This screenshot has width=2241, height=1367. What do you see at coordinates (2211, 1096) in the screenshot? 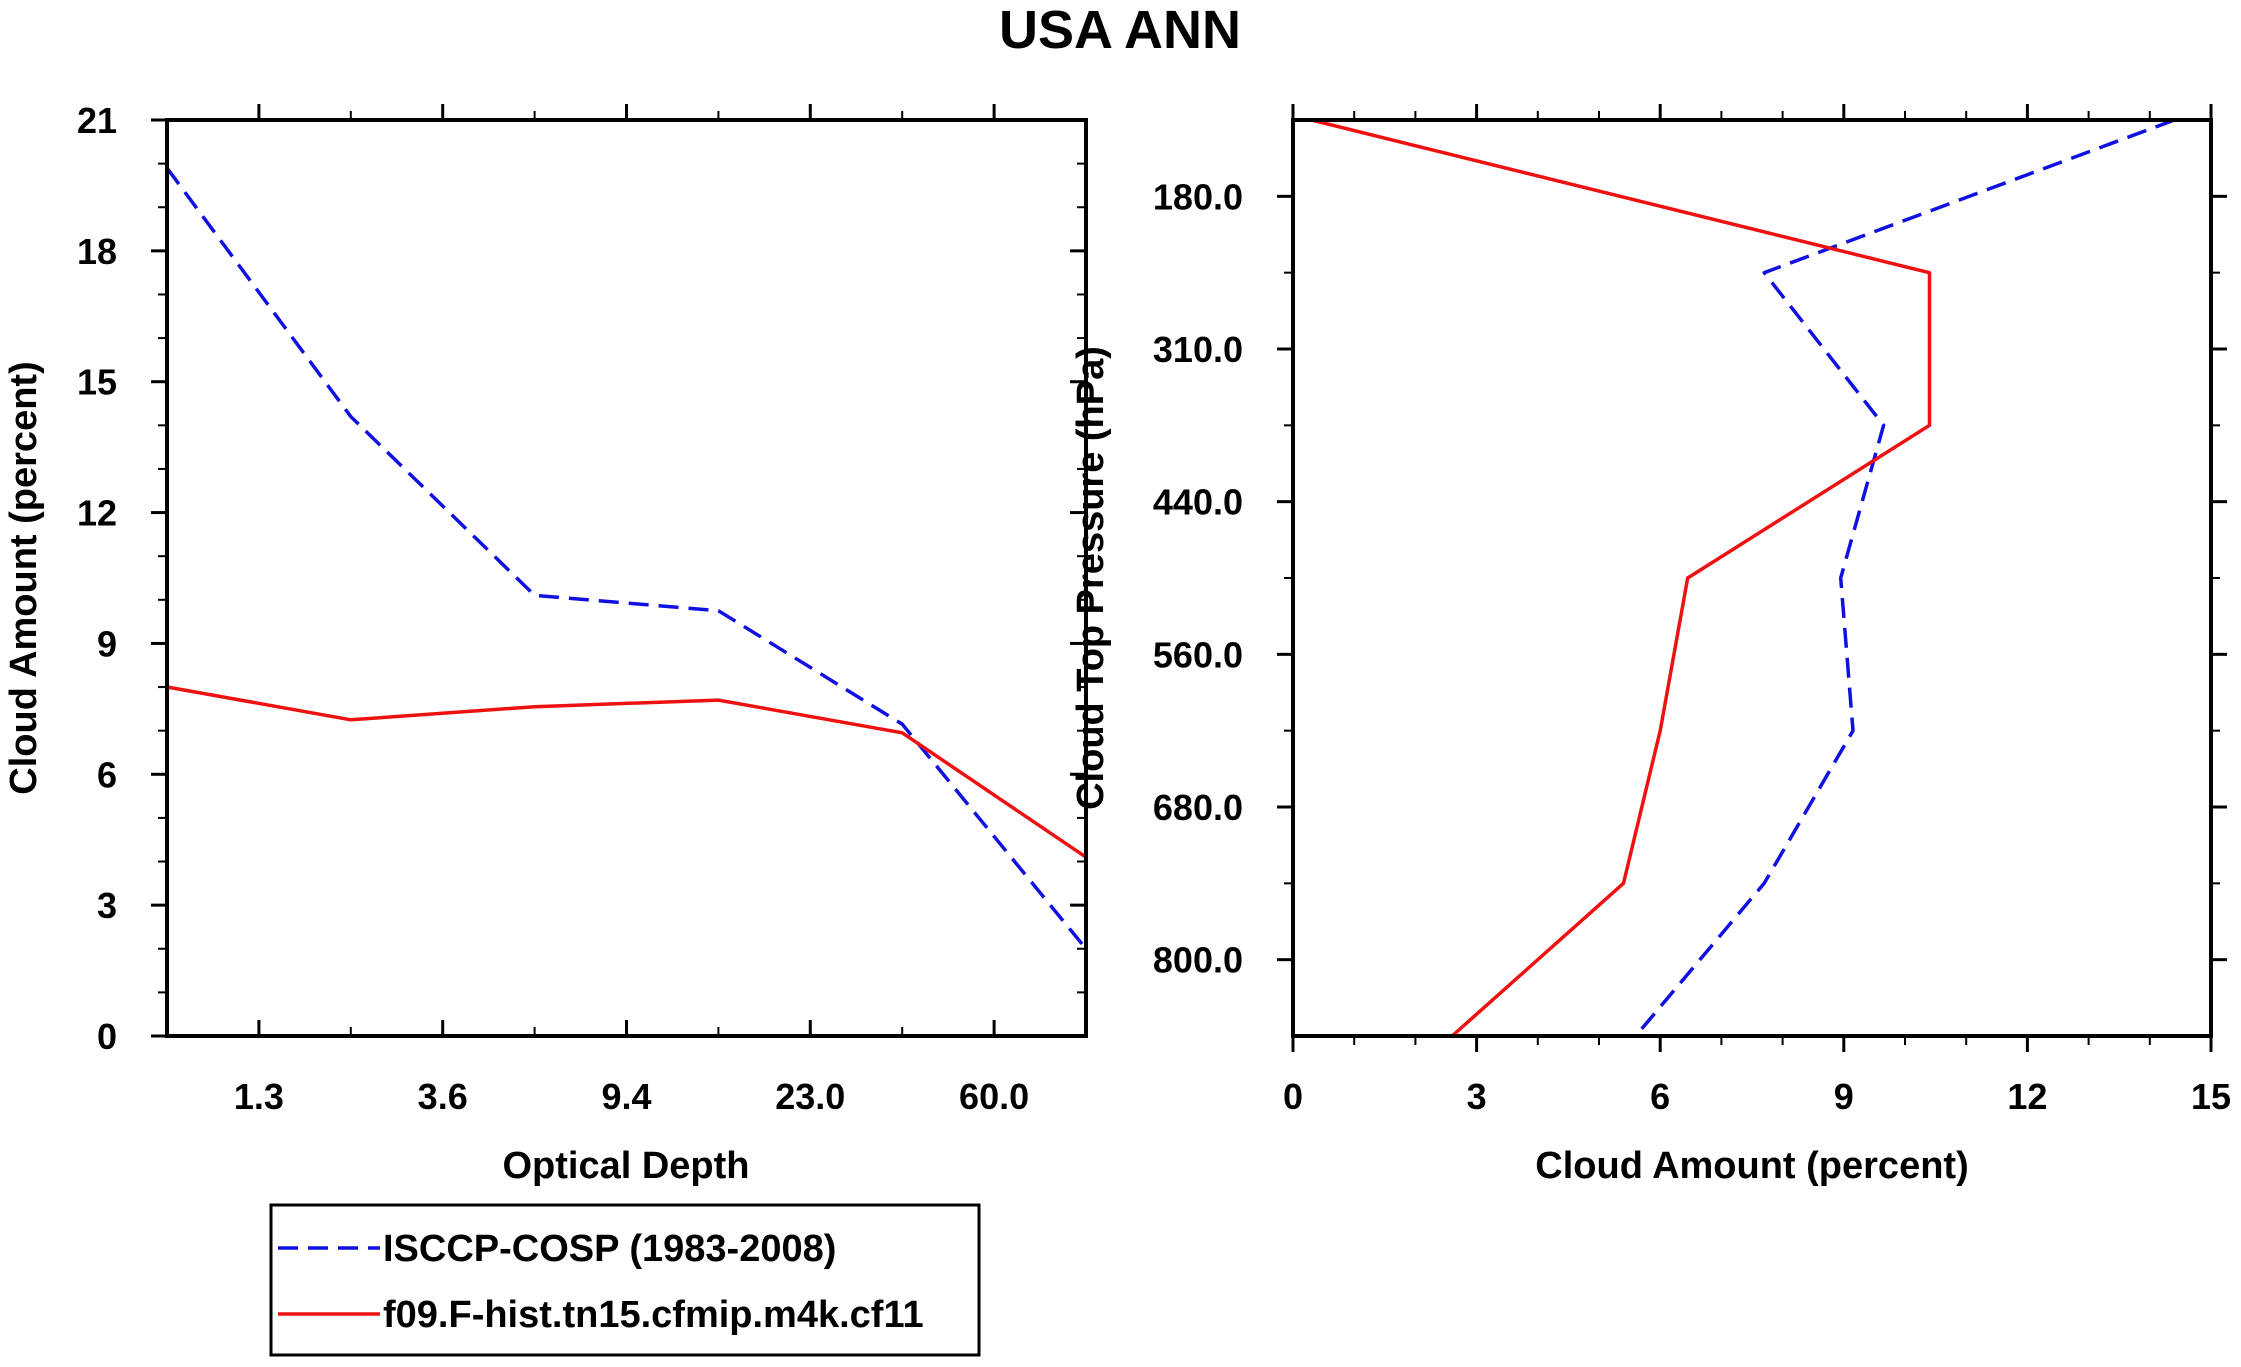
I see `right-x-tick-label: 15` at bounding box center [2211, 1096].